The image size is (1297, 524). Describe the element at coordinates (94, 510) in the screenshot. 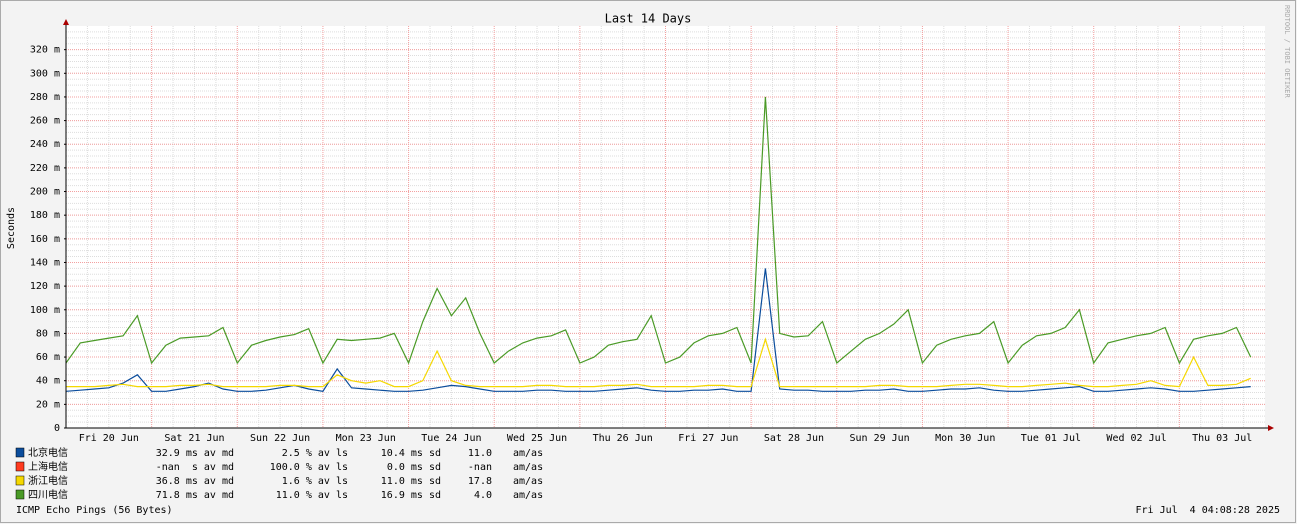

I see `footer: ICMP Echo Pings (56 Bytes)` at that location.